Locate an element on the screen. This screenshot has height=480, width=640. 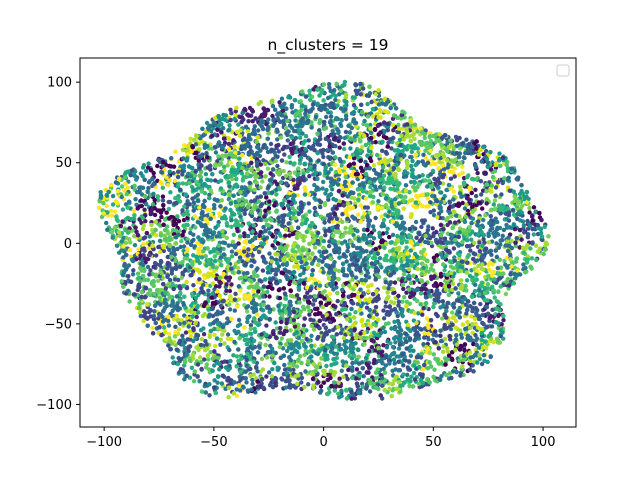
chart-title: n_clusters = 19 is located at coordinates (328, 45).